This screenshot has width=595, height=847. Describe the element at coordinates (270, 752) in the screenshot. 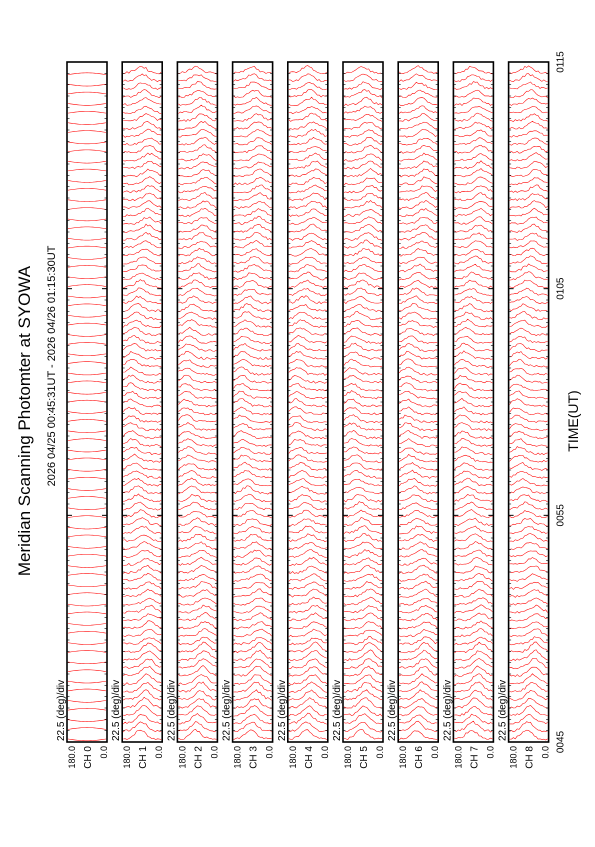

I see `y-tick-label-bottom: 0.0` at that location.